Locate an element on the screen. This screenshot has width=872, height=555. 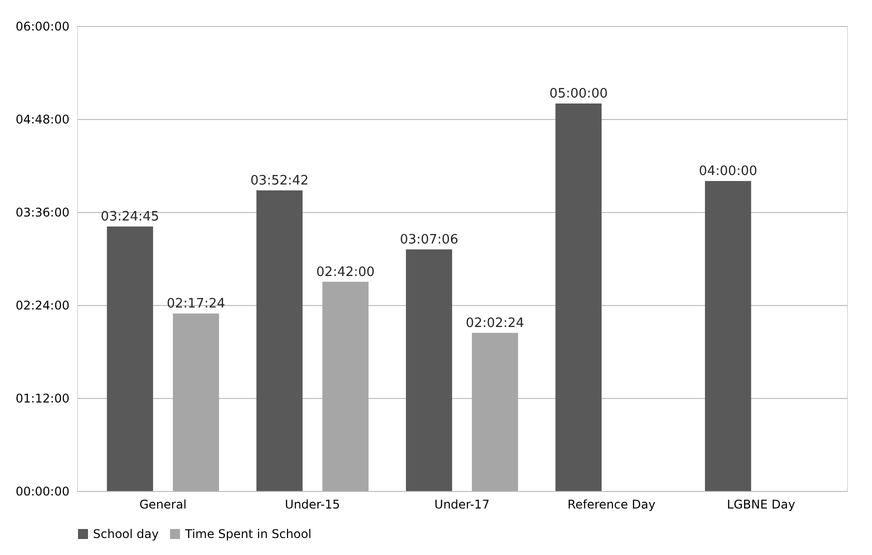
data-label: 02:42:00 is located at coordinates (345, 272).